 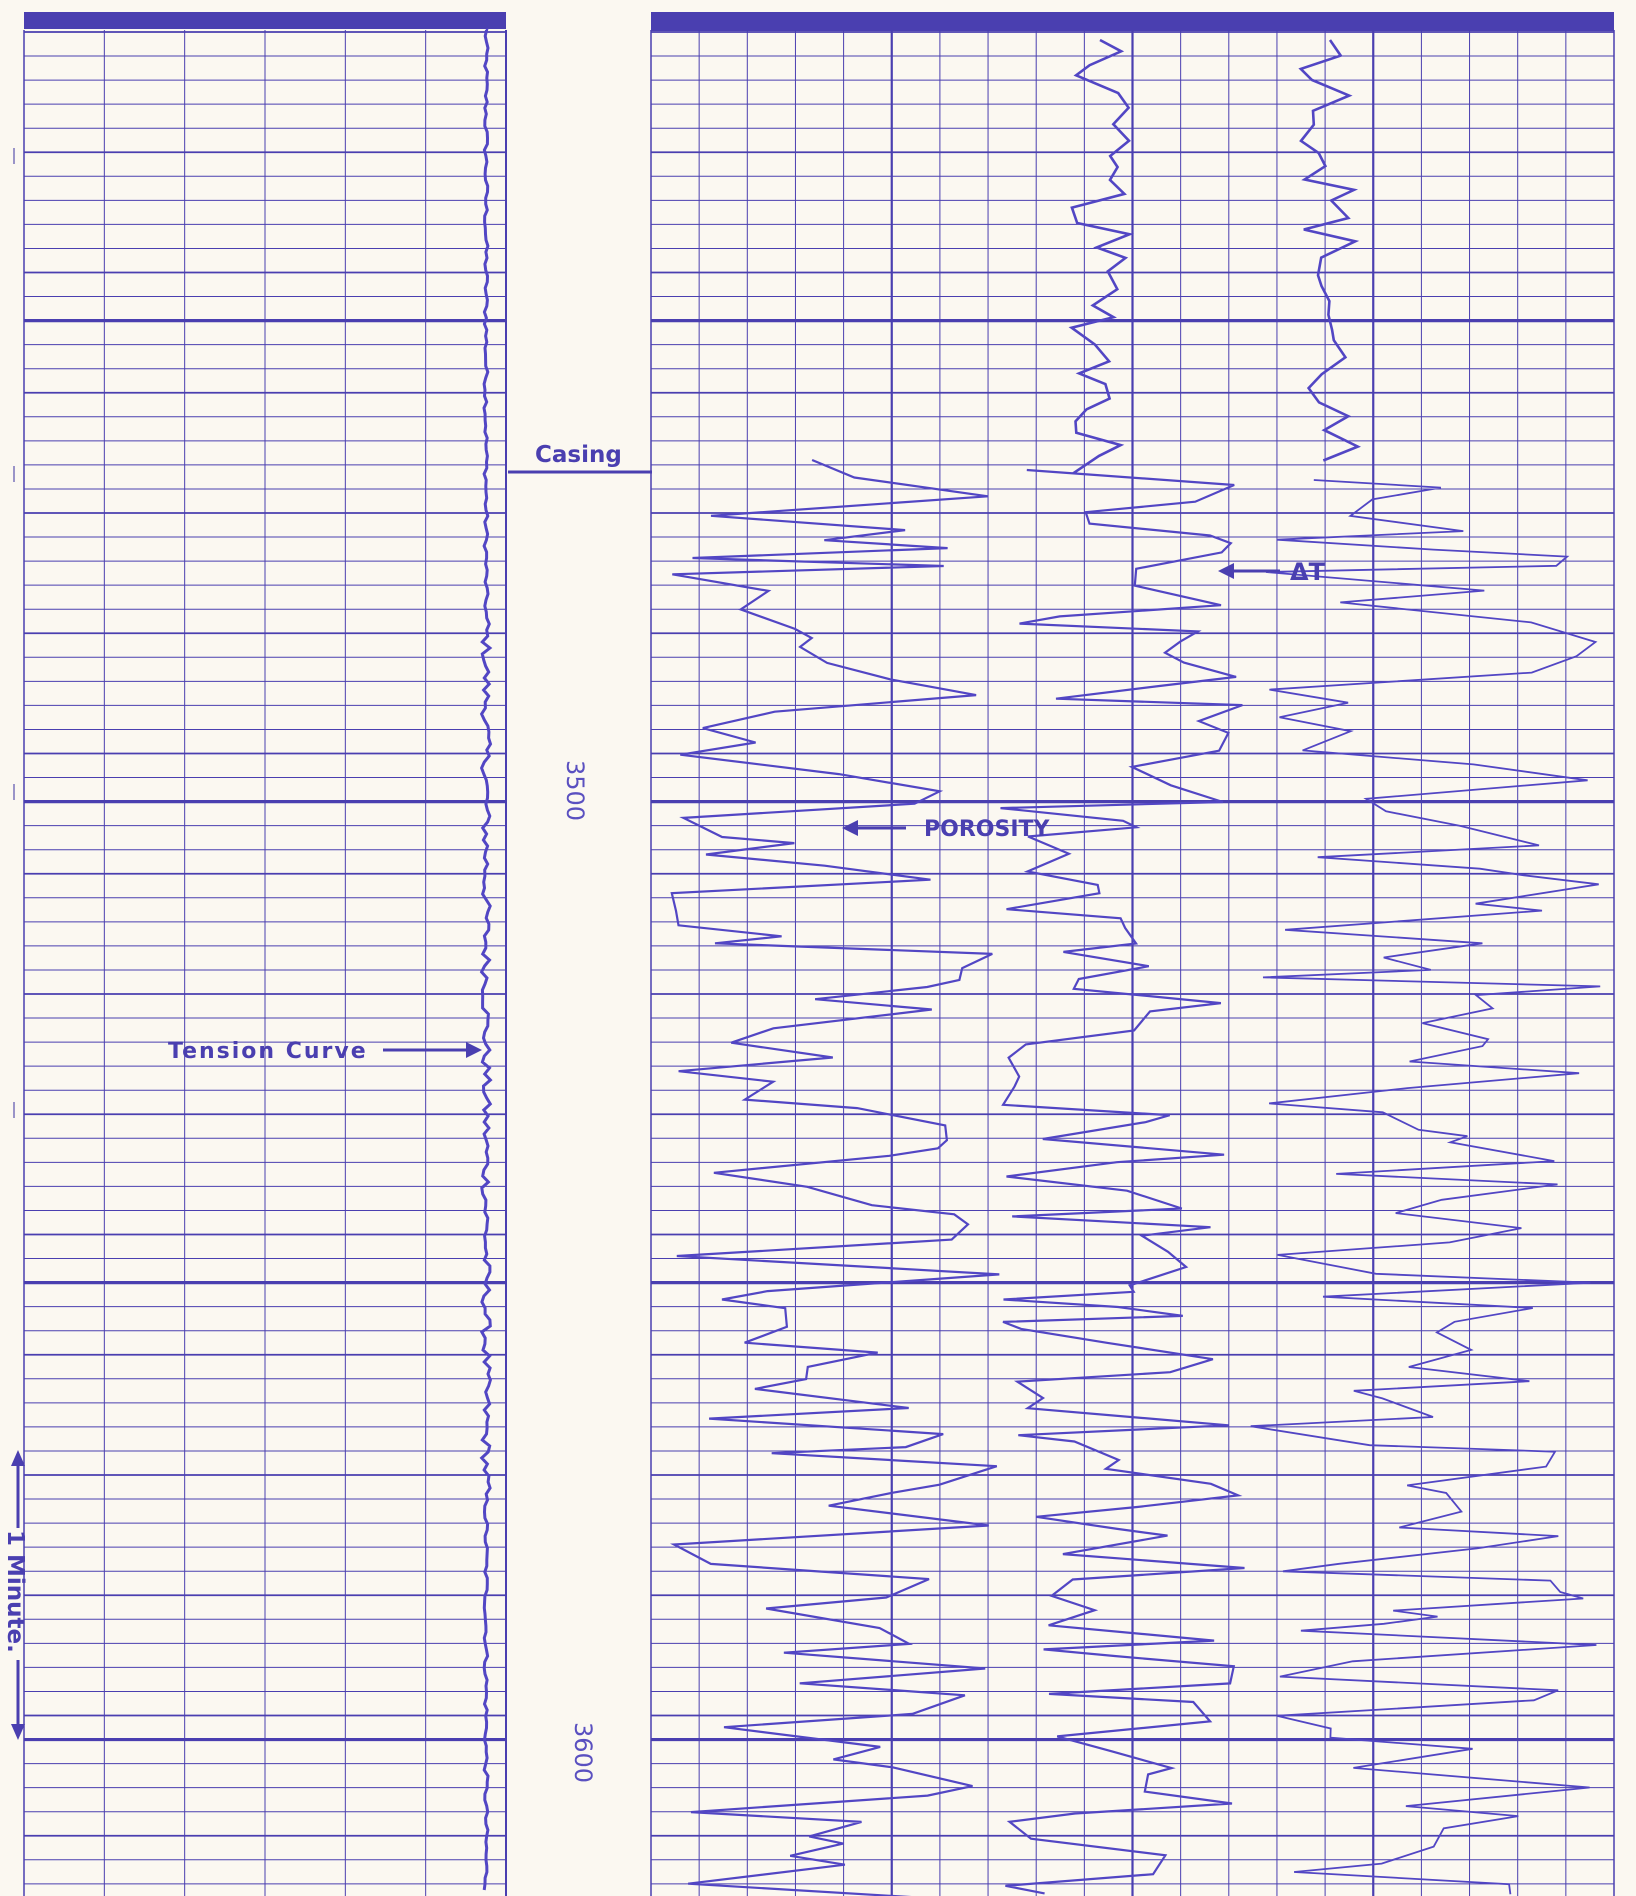 What do you see at coordinates (432, 1050) in the screenshot?
I see `tension-arrow-icon` at bounding box center [432, 1050].